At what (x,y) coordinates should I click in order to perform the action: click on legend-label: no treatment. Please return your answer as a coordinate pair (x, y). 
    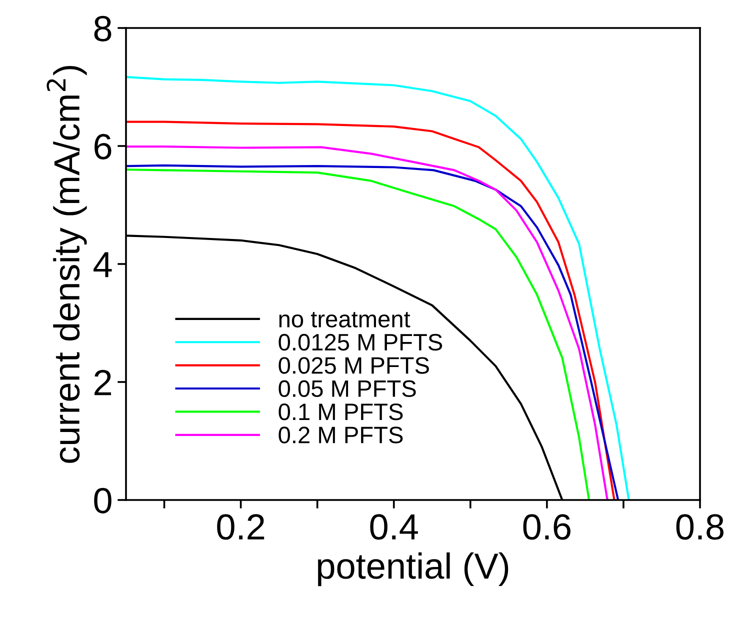
    Looking at the image, I should click on (344, 320).